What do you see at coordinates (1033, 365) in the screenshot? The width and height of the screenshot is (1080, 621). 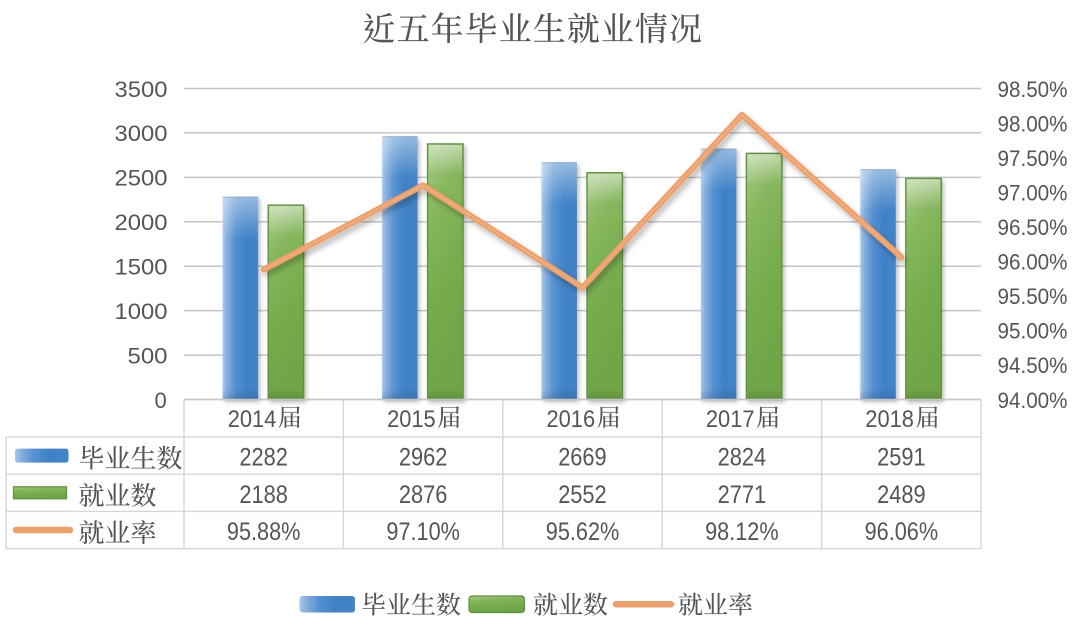 I see `svg-text: 94.50%` at bounding box center [1033, 365].